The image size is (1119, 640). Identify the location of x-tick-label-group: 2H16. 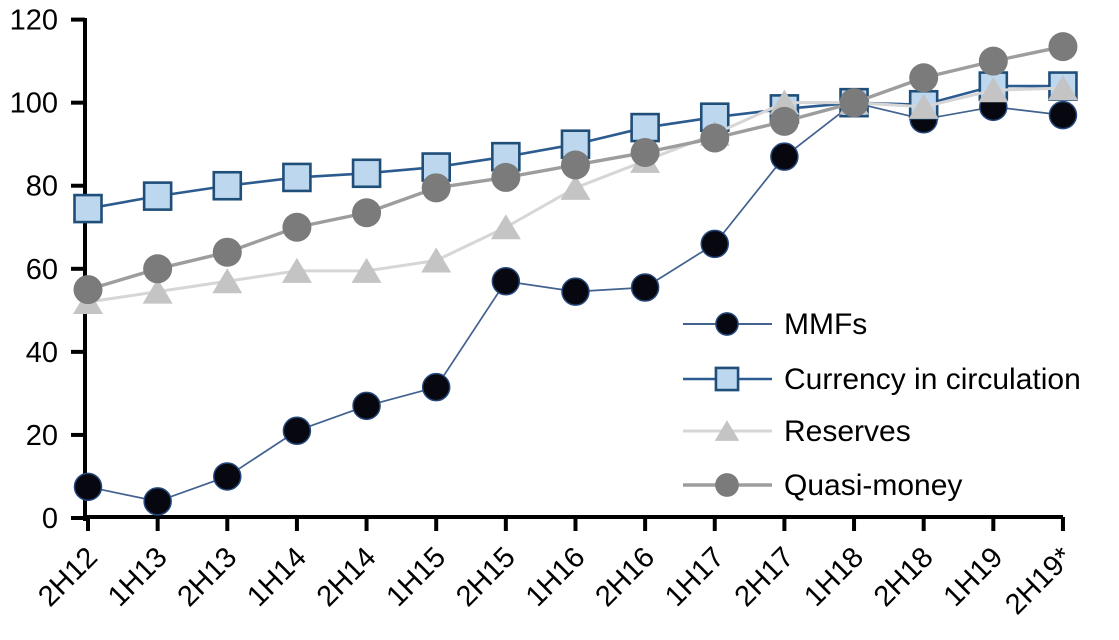
(625, 577).